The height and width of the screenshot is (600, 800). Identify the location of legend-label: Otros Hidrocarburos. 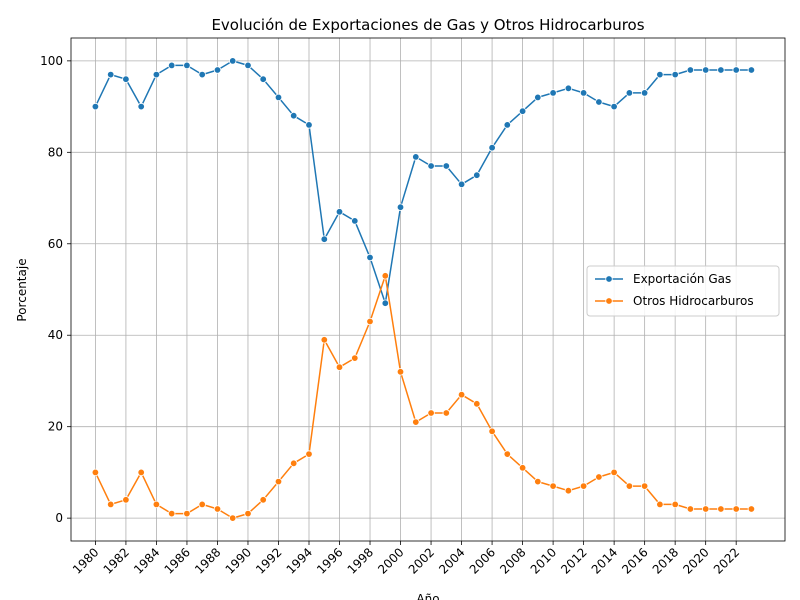
(693, 301).